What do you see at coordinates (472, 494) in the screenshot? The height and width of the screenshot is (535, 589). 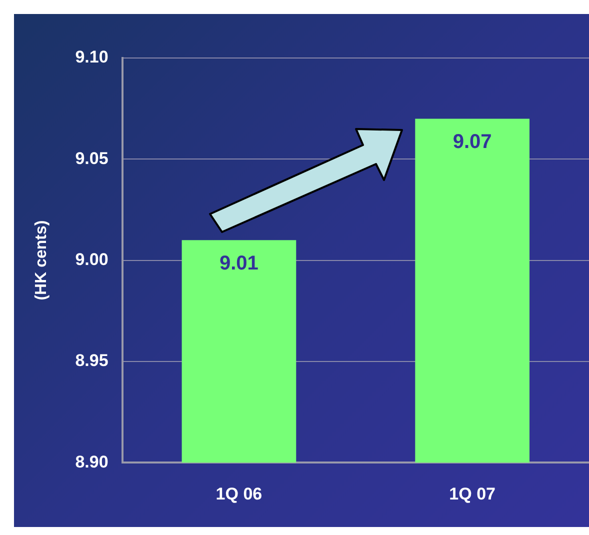 I see `x-tick-label: 1Q 07` at bounding box center [472, 494].